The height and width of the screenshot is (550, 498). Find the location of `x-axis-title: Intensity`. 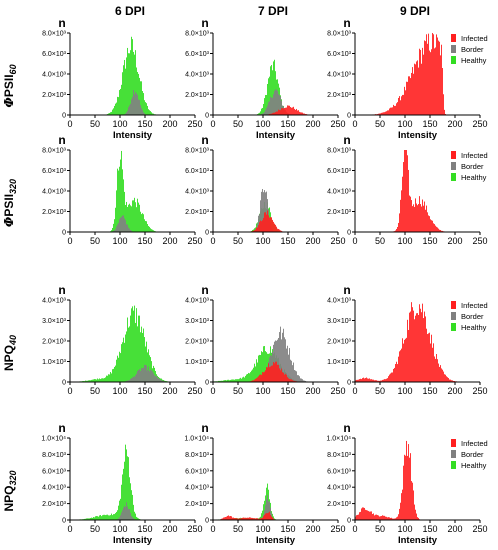

x-axis-title: Intensity is located at coordinates (418, 135).